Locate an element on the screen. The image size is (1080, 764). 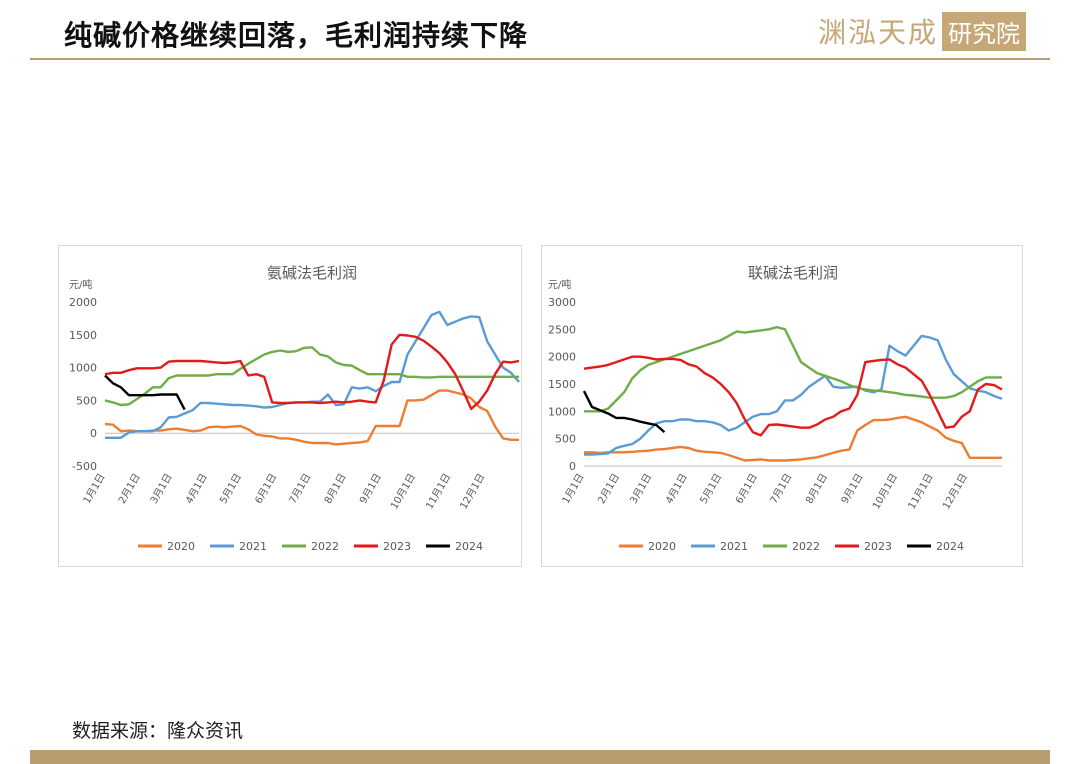
series-line-2021 is located at coordinates (793, 395).